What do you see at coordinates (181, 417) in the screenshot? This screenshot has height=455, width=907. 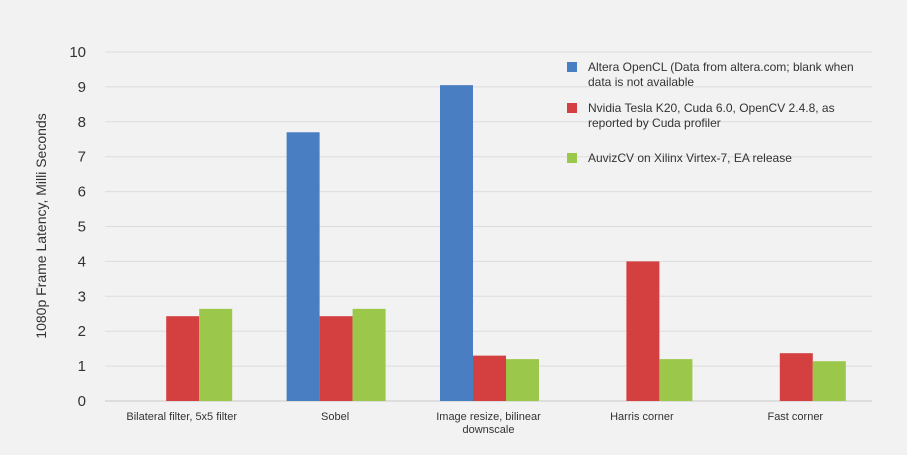 I see `x-category-label: Bilateral filter, 5x5 filter` at bounding box center [181, 417].